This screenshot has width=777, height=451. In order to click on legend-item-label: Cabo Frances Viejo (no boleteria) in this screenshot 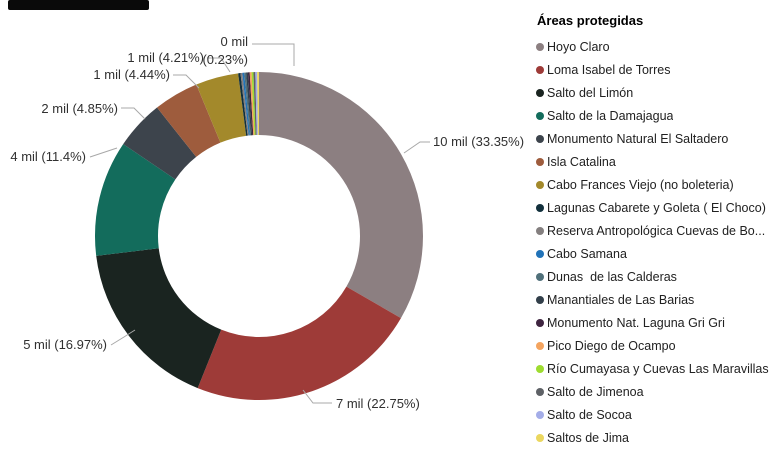, I will do `click(640, 184)`.